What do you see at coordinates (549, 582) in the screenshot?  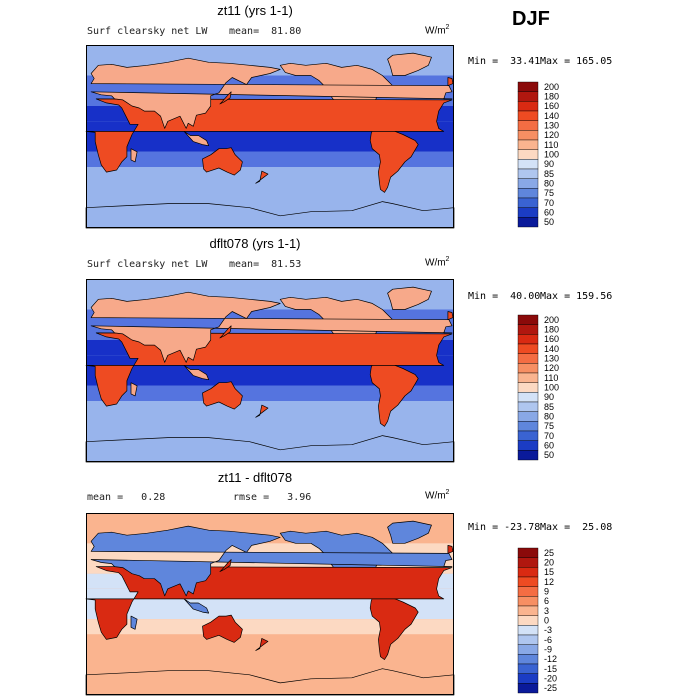 I see `colorbar-tick-label: 12` at bounding box center [549, 582].